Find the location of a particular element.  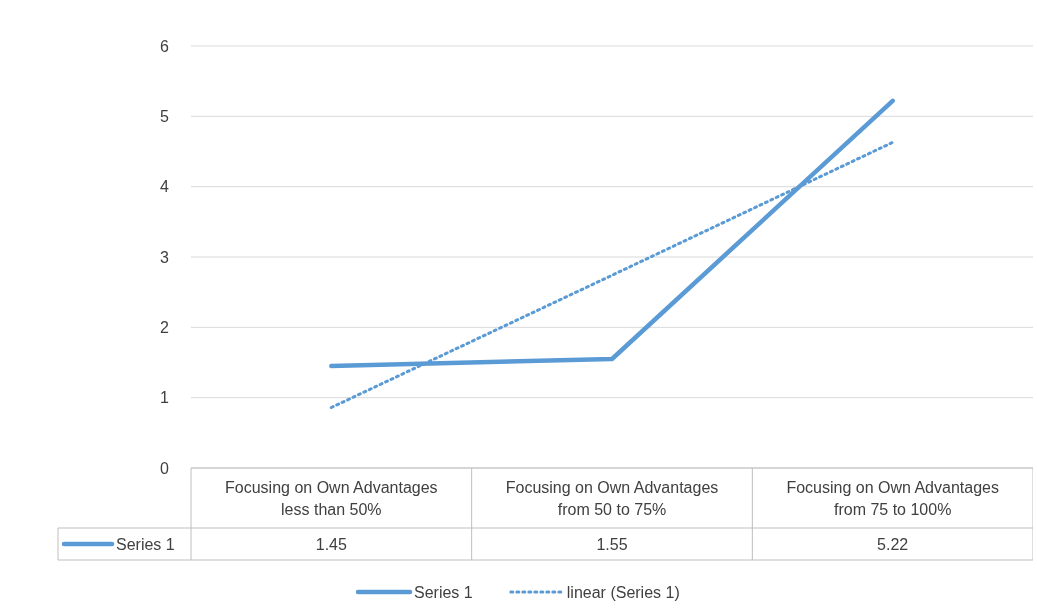

x-tick-label: Focusing on Own Advantages less than 50% is located at coordinates (331, 498).